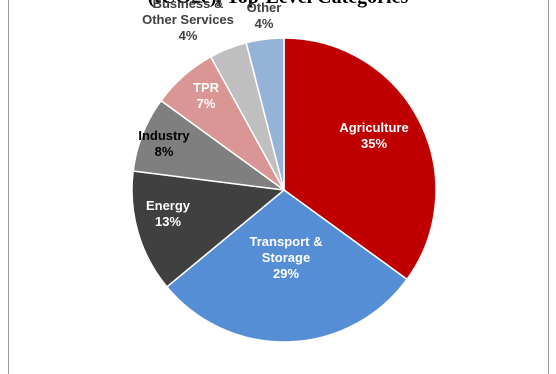 The width and height of the screenshot is (556, 374). Describe the element at coordinates (164, 143) in the screenshot. I see `slice-label-industry: Industry 8%` at that location.